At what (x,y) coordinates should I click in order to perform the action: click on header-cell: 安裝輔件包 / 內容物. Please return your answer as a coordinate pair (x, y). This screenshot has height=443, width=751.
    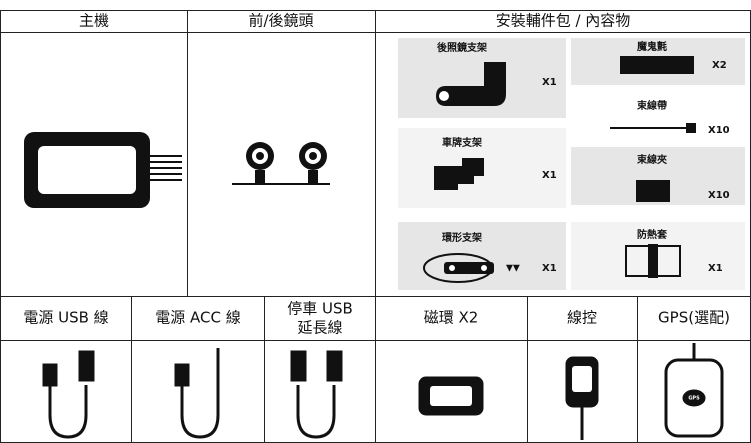
    Looking at the image, I should click on (563, 21).